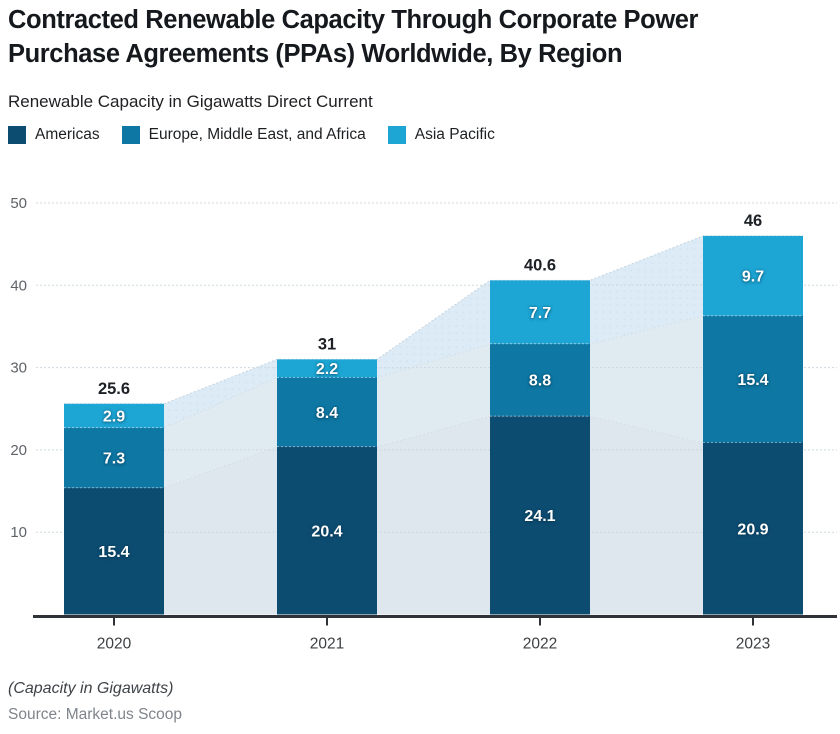 The height and width of the screenshot is (734, 840). What do you see at coordinates (753, 644) in the screenshot?
I see `x-axis-label: 2023` at bounding box center [753, 644].